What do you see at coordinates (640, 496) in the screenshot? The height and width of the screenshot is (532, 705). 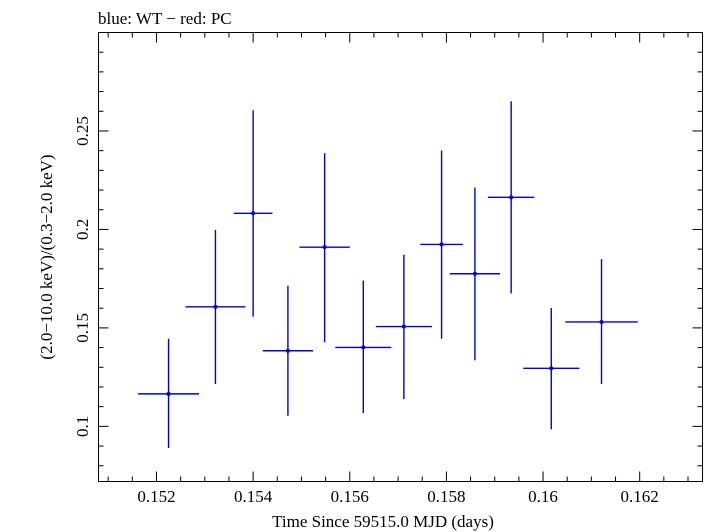 I see `x-tick-label: 0.162` at bounding box center [640, 496].